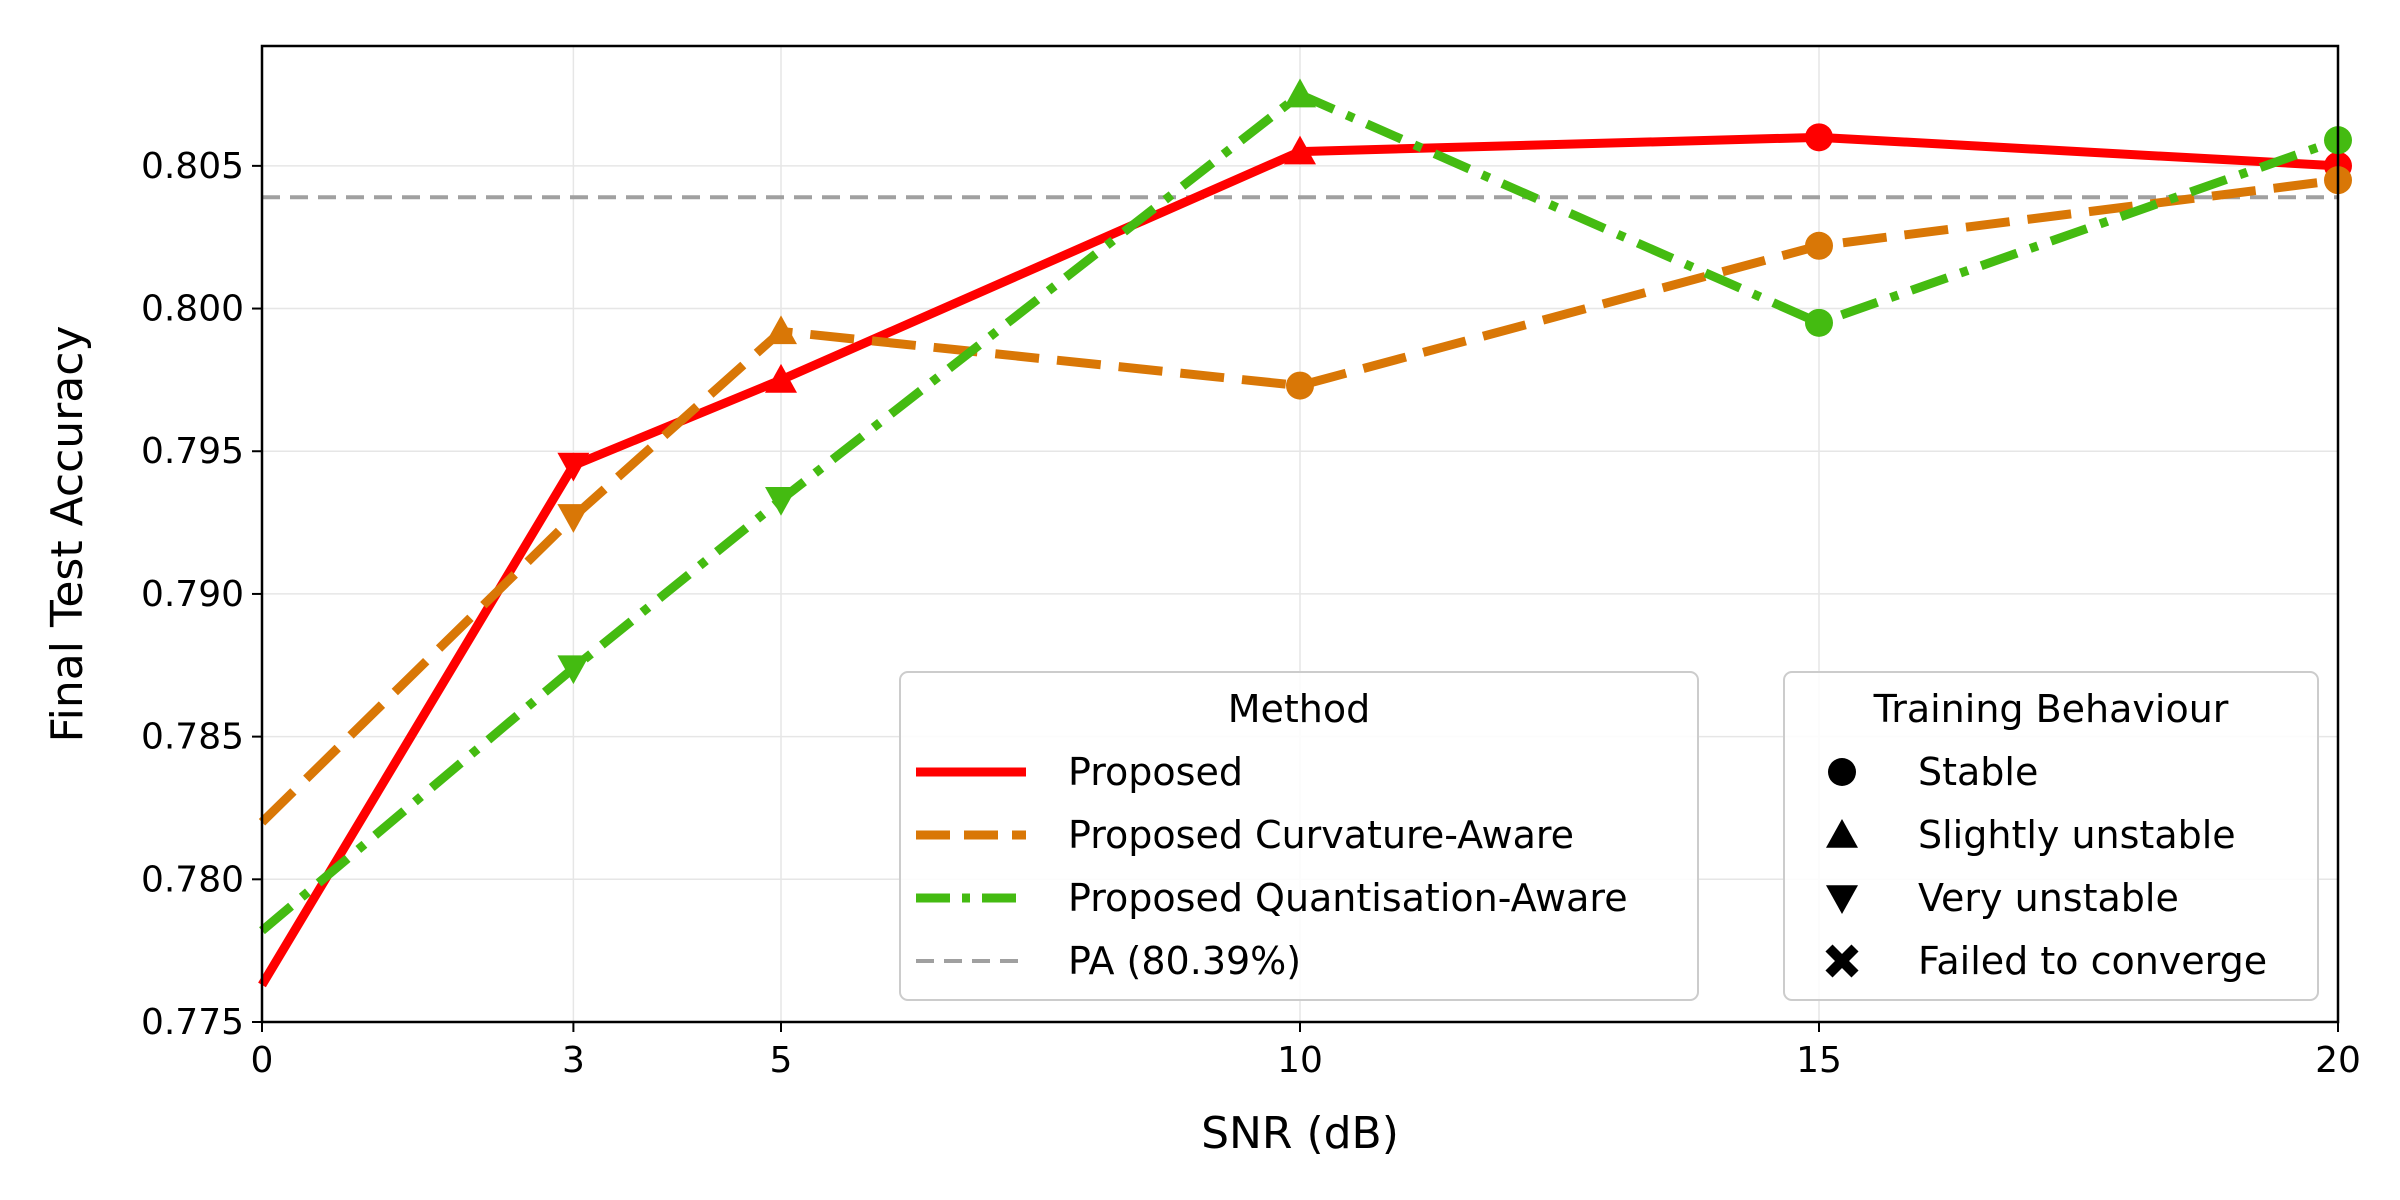 The height and width of the screenshot is (1200, 2400). I want to click on y-axis-title: Final Test Accuracy, so click(67, 534).